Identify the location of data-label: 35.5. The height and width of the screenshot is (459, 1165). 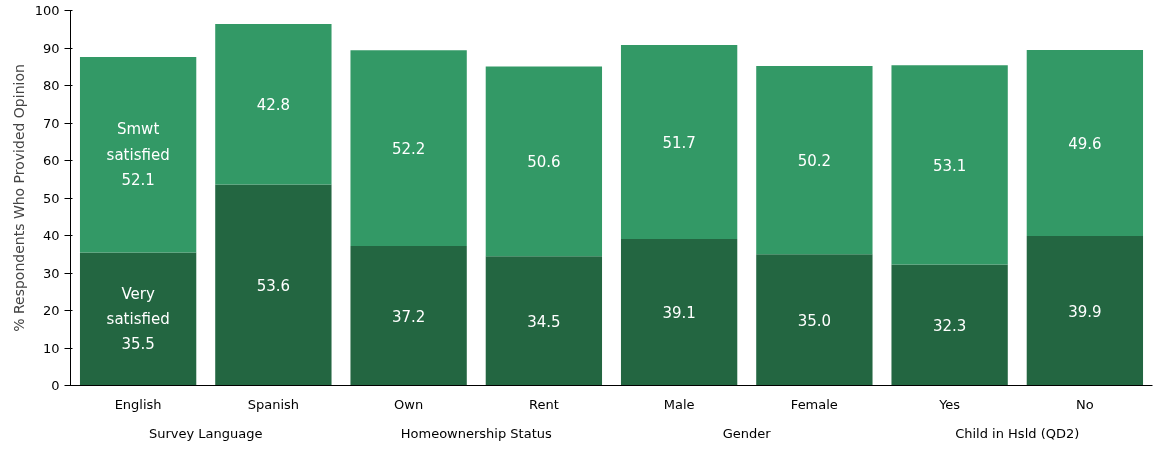
(138, 344).